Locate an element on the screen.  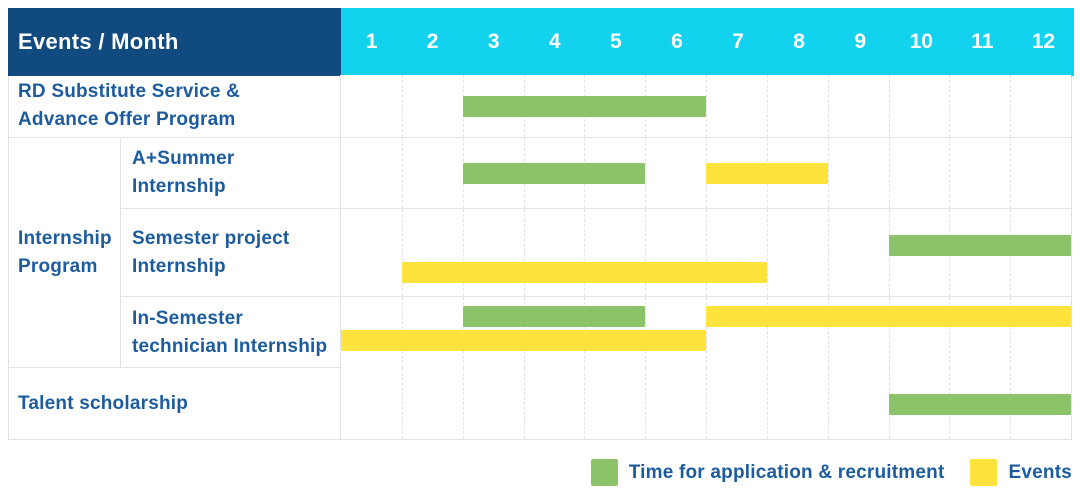
task-label-line: In-Semester is located at coordinates (187, 318).